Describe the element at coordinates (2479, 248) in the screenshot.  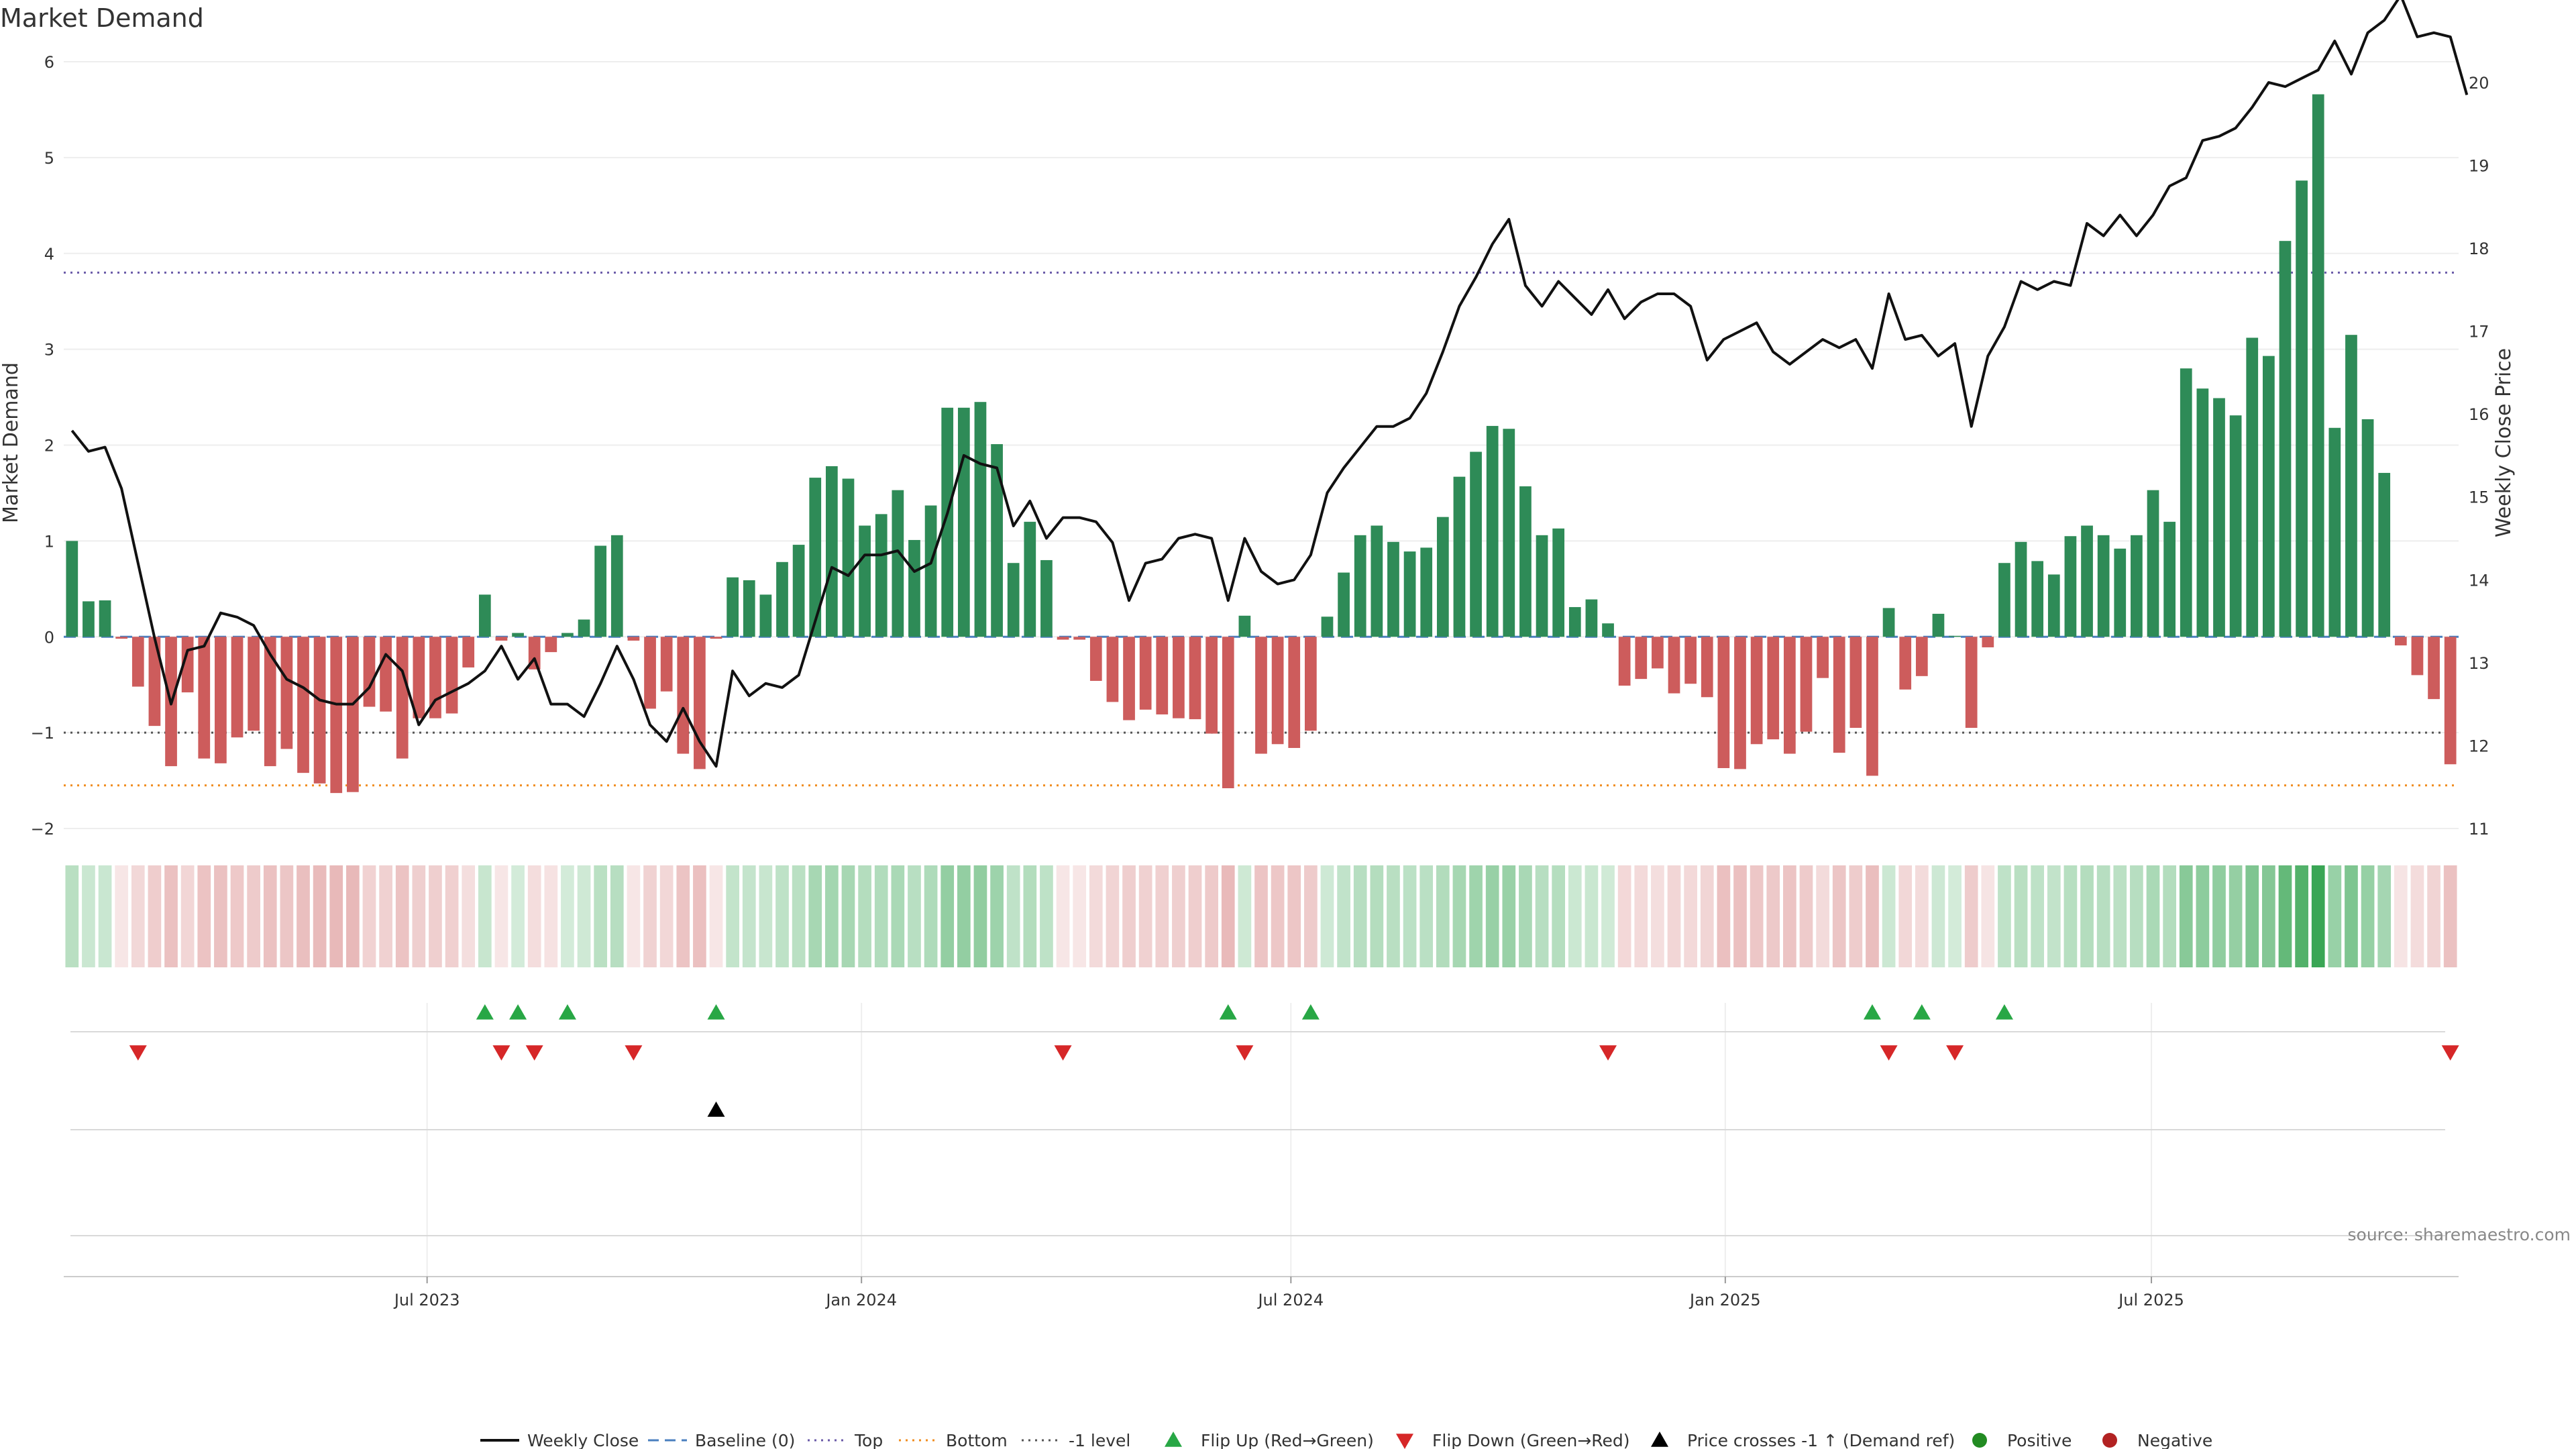
I see `y2-tick-label: 18` at that location.